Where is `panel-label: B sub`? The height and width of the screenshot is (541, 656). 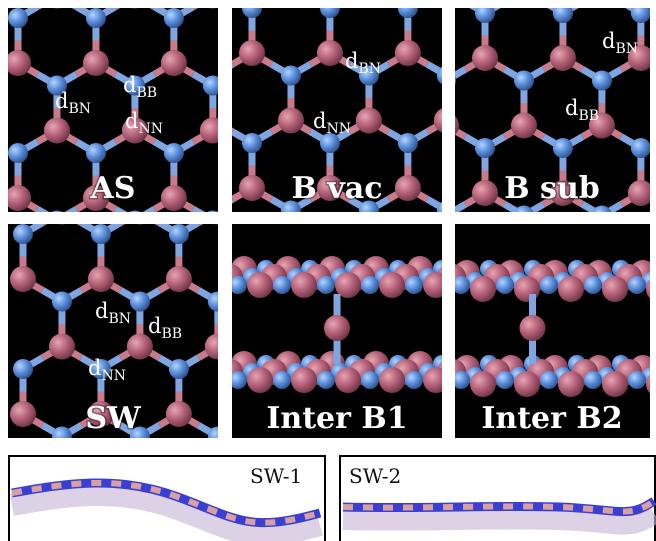
panel-label: B sub is located at coordinates (551, 188).